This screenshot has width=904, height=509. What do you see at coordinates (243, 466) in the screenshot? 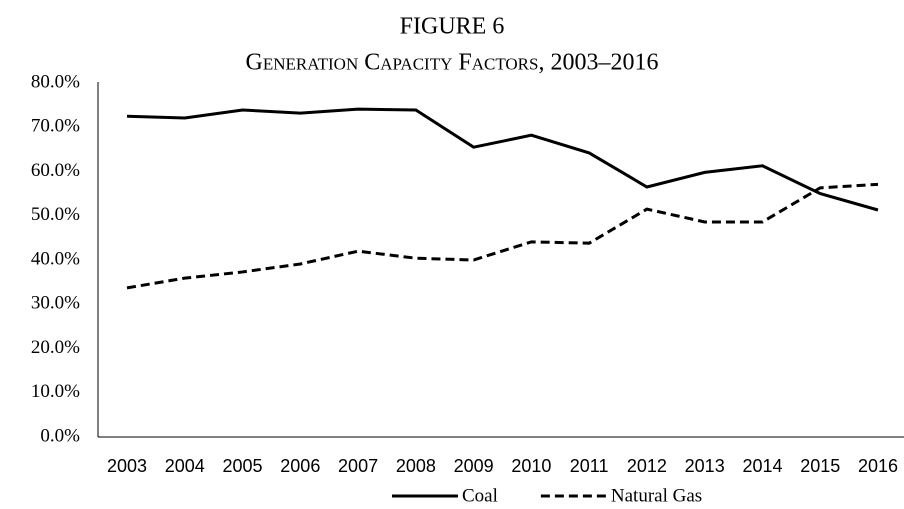
I see `x-tick-label: 2005` at bounding box center [243, 466].